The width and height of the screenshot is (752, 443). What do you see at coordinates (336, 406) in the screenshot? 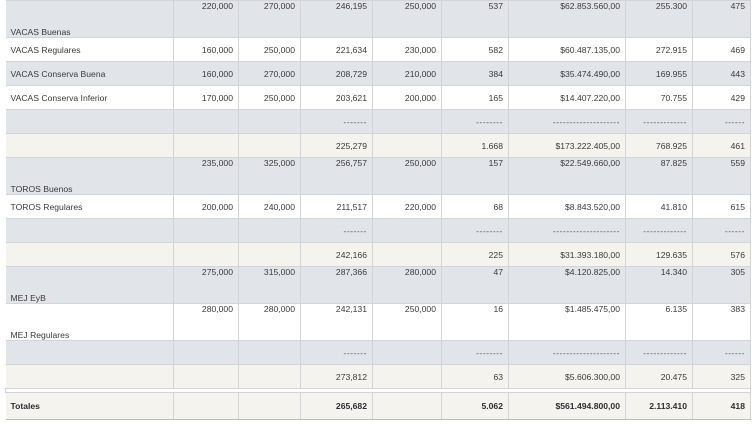
I see `totals-avg-price: 265,682` at bounding box center [336, 406].